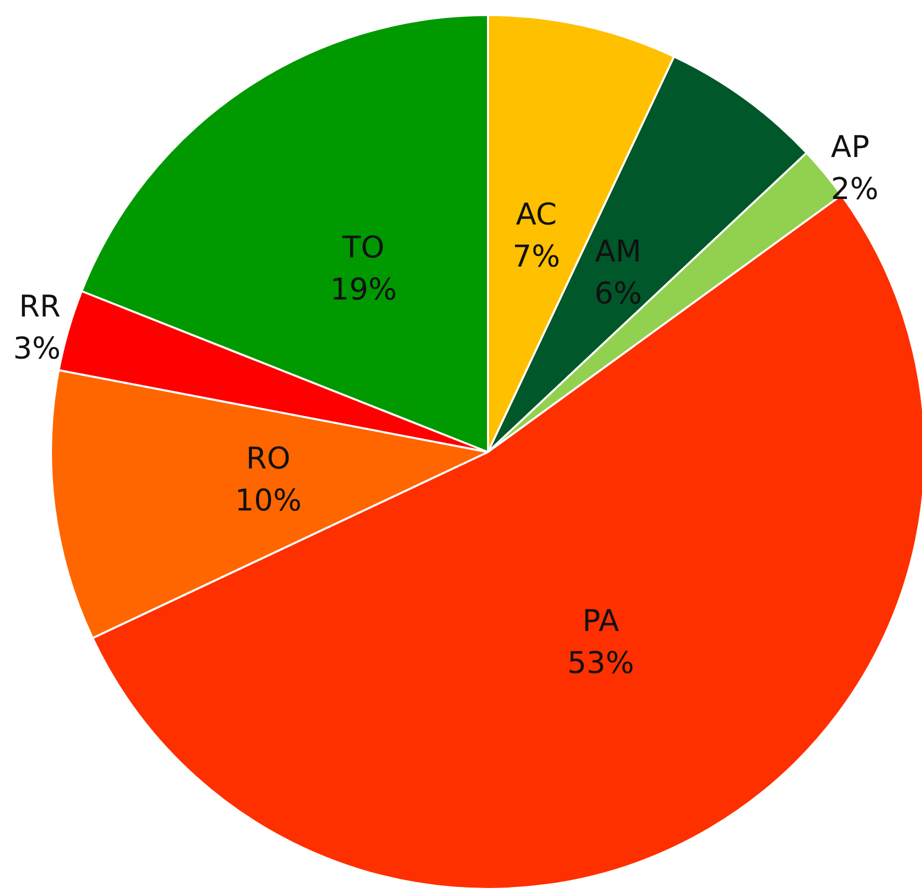 This screenshot has height=890, width=922. I want to click on data-label: 10%, so click(268, 500).